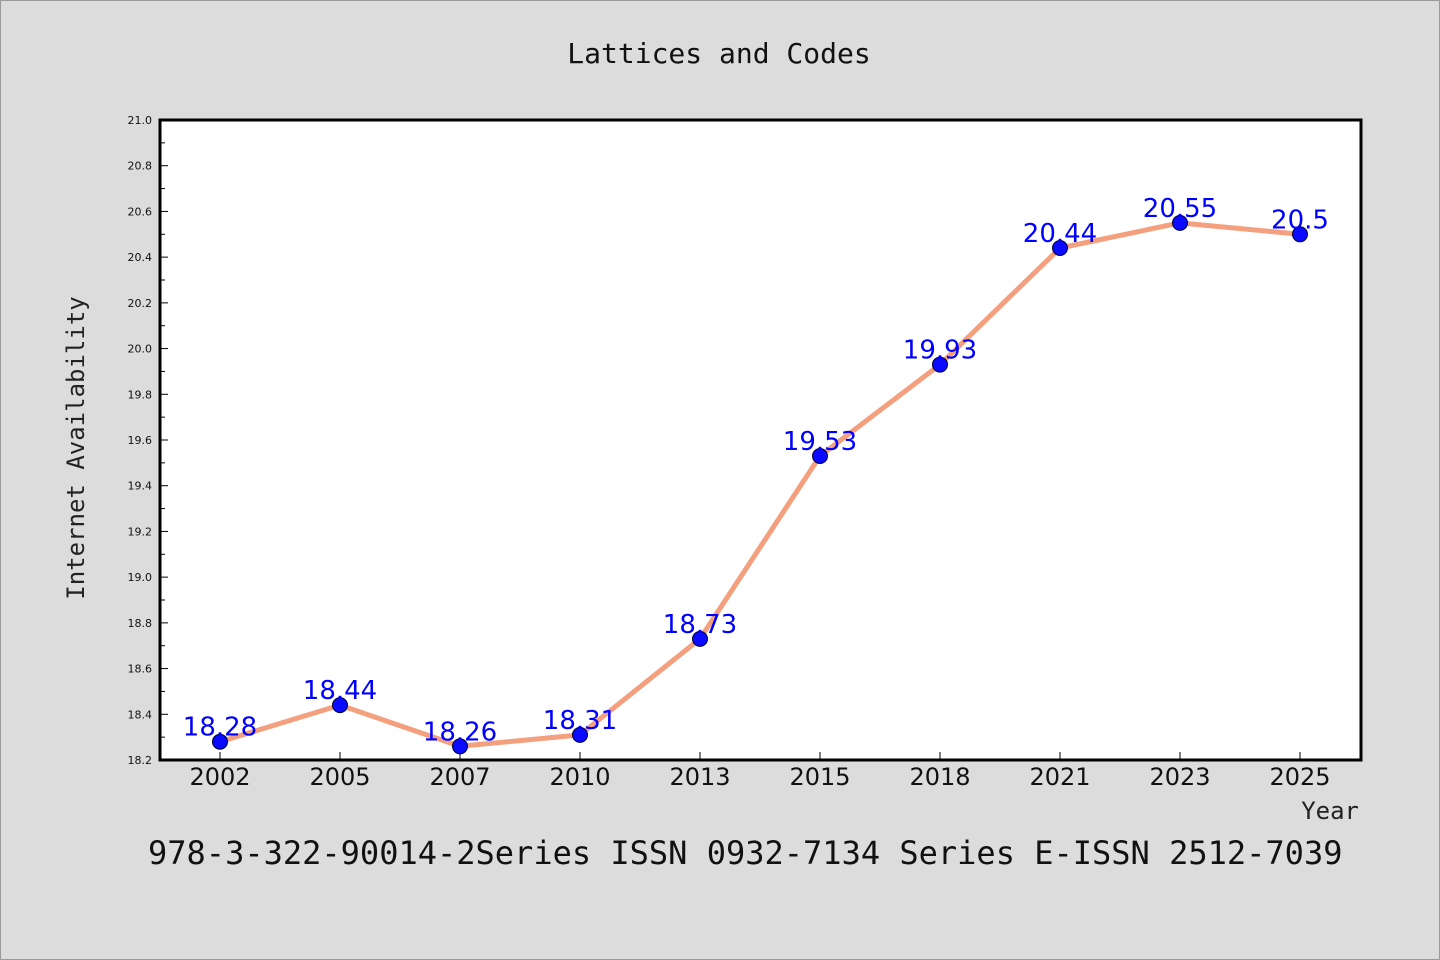  I want to click on y-tick-label: 18.6, so click(140, 669).